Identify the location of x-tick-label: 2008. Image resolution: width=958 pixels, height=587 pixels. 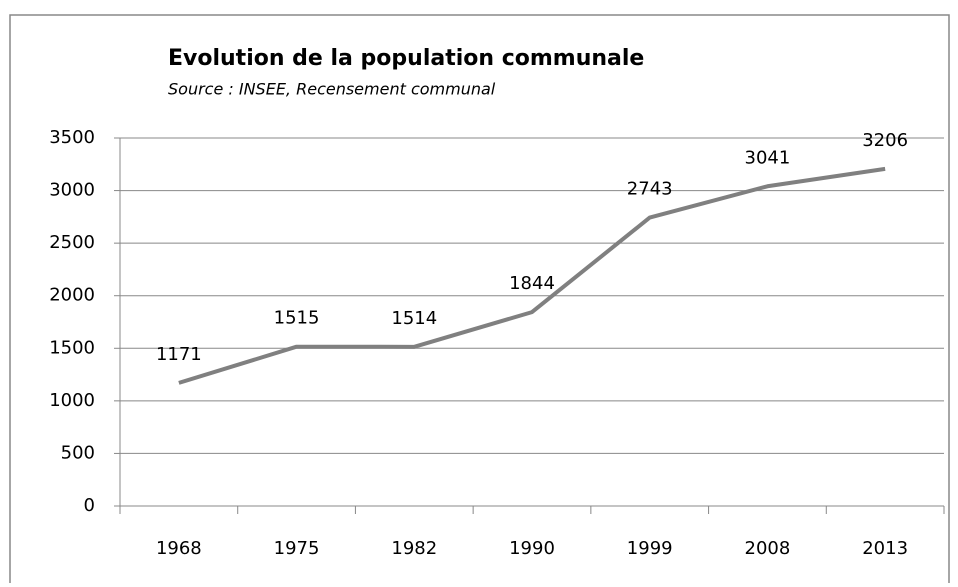
(768, 548).